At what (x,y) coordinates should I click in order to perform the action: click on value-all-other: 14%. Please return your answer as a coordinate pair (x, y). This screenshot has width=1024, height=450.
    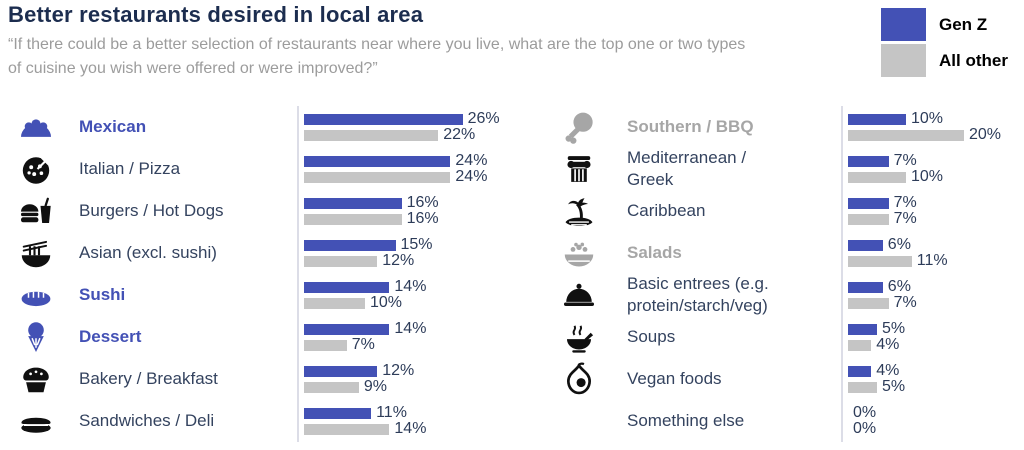
    Looking at the image, I should click on (410, 428).